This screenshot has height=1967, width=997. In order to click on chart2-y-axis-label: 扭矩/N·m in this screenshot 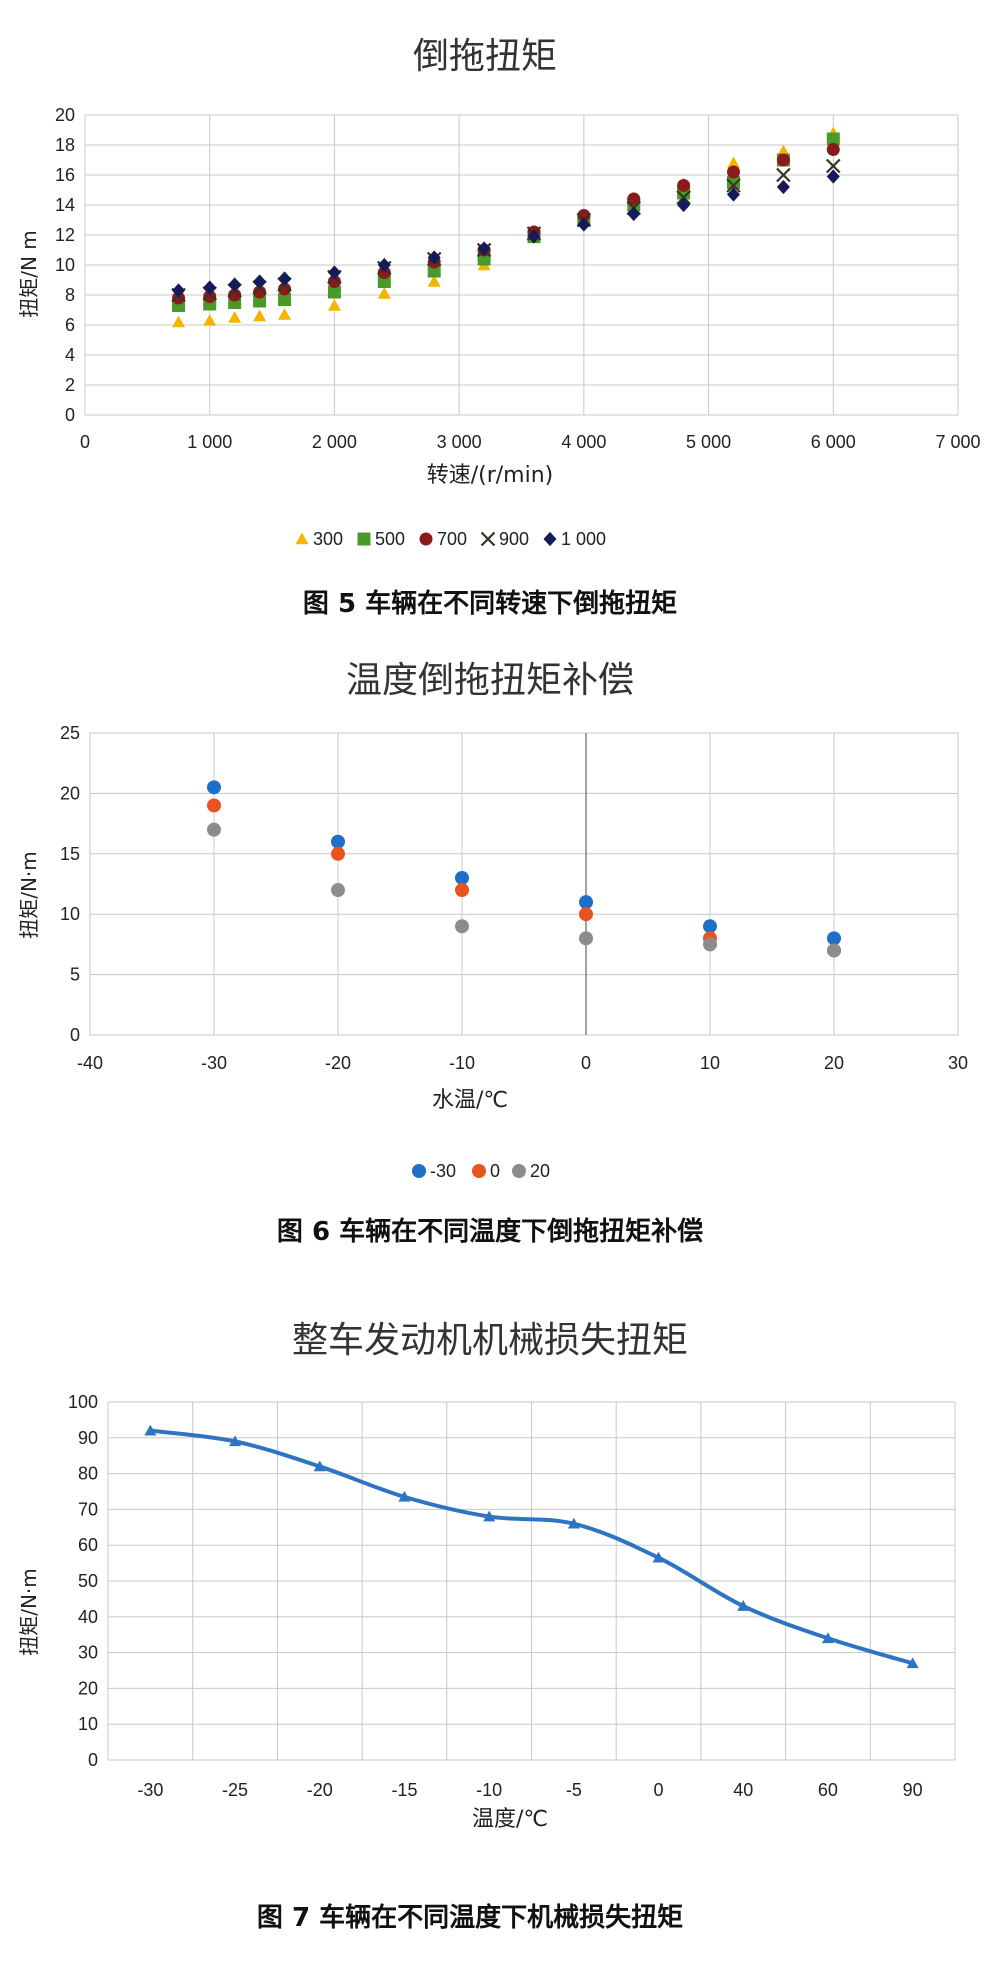, I will do `click(29, 895)`.